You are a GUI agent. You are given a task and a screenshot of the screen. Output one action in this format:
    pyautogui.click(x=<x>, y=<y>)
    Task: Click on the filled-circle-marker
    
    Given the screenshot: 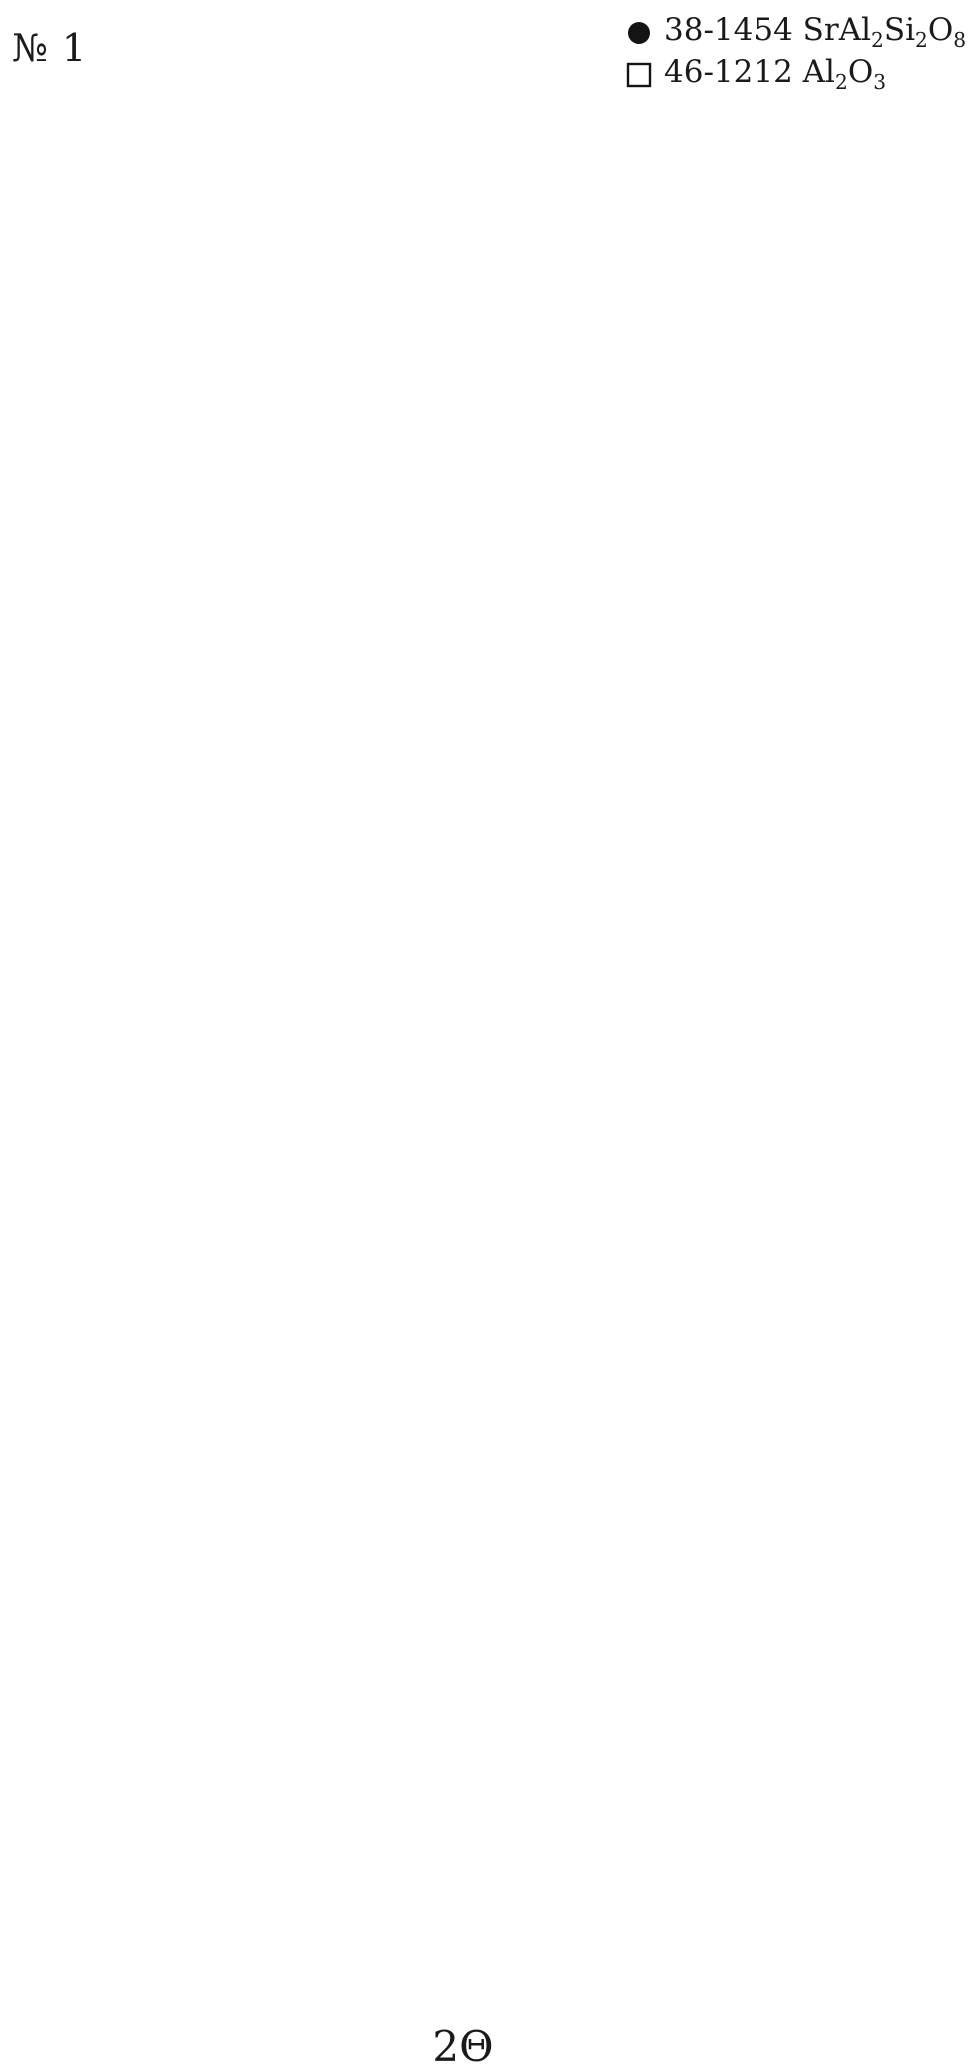 What is the action you would take?
    pyautogui.click(x=639, y=33)
    